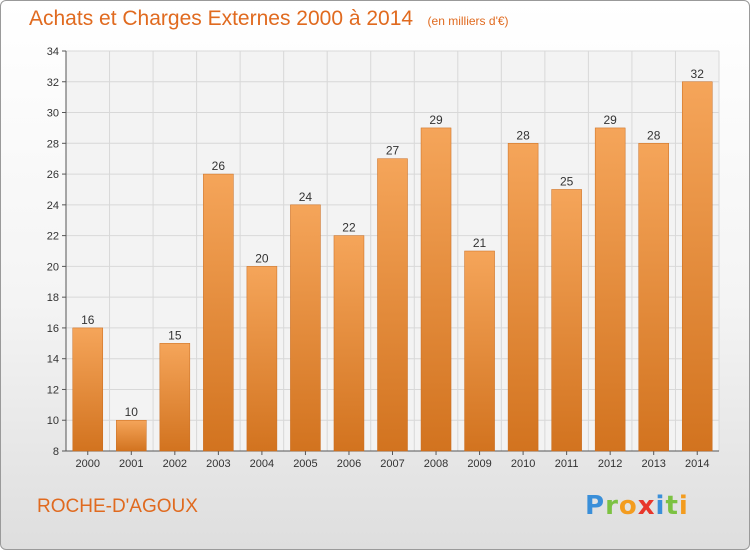  I want to click on data-label-2005: 24, so click(306, 197).